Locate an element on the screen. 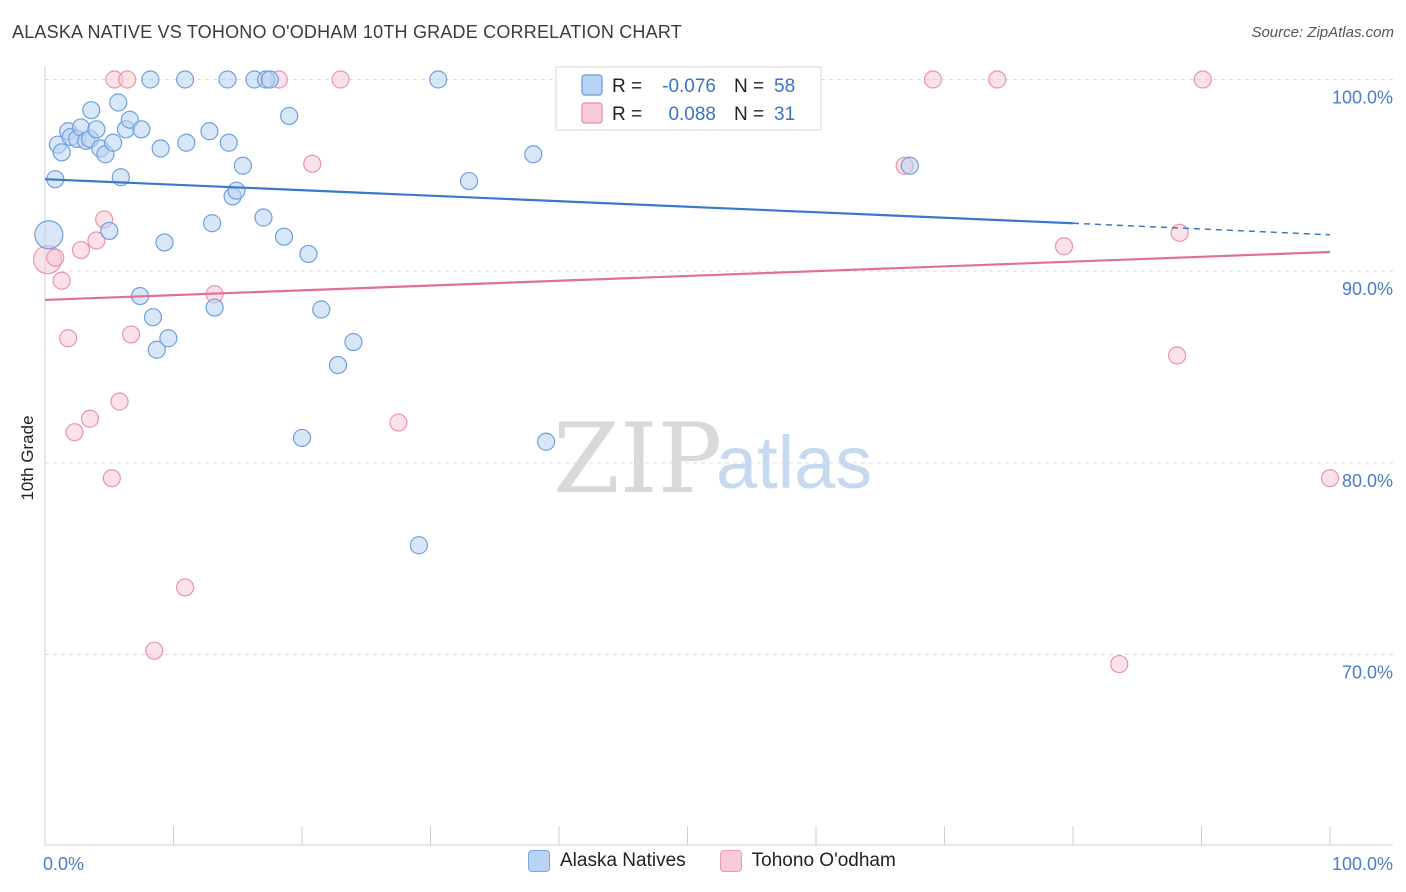 This screenshot has height=892, width=1406. legend-label-tohono: Tohono O'odham is located at coordinates (823, 860).